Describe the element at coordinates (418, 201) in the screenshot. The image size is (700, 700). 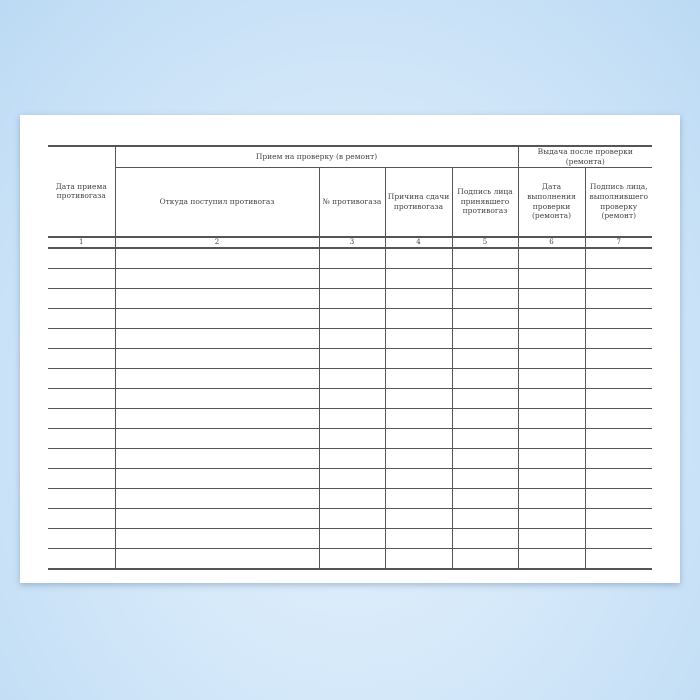
I see `column-header-4: Причина сдачи противогаза` at that location.